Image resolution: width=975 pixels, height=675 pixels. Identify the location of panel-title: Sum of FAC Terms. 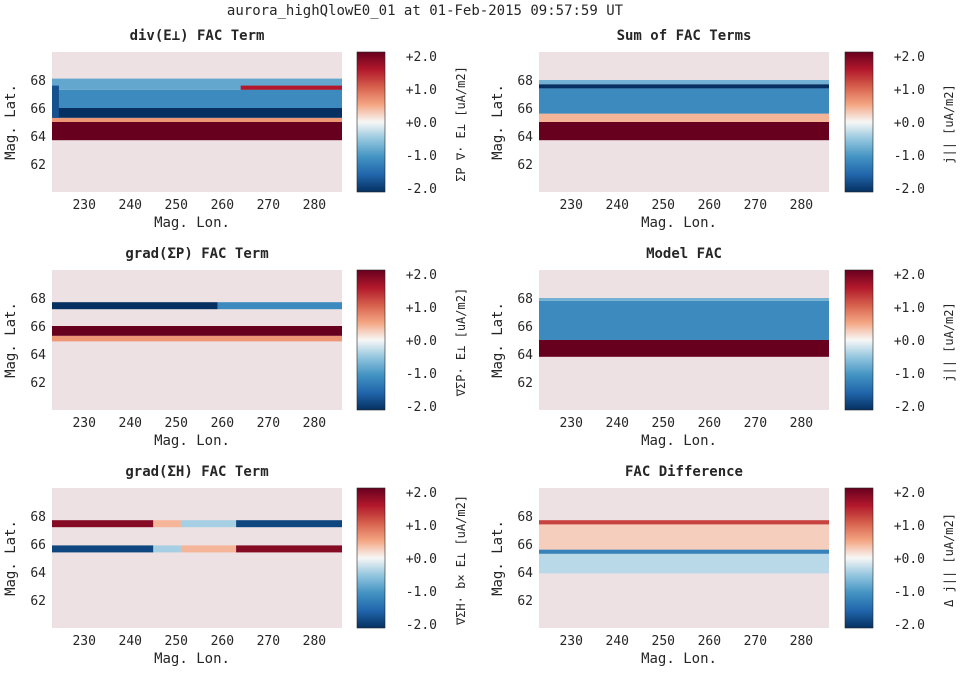
(684, 36).